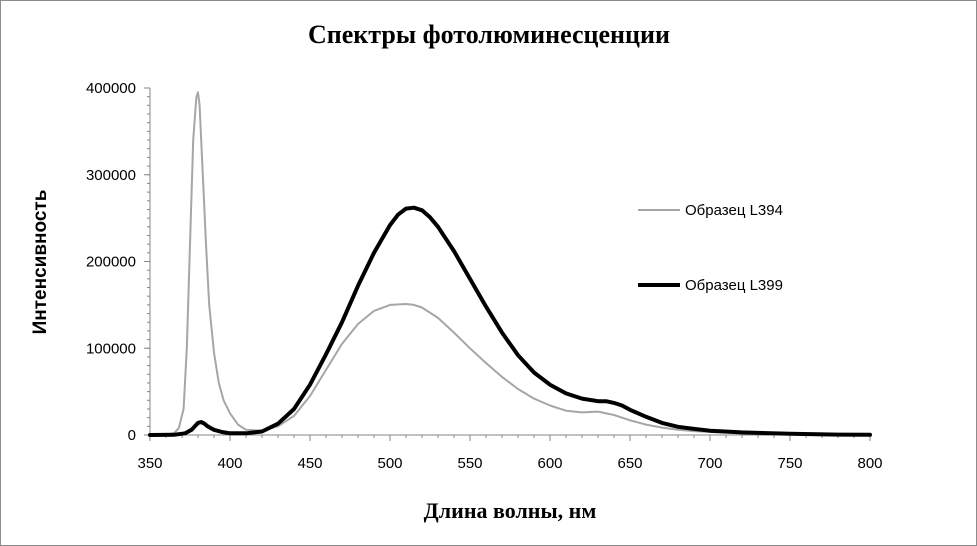 This screenshot has width=977, height=546. I want to click on legend-label: Образец L399, so click(734, 285).